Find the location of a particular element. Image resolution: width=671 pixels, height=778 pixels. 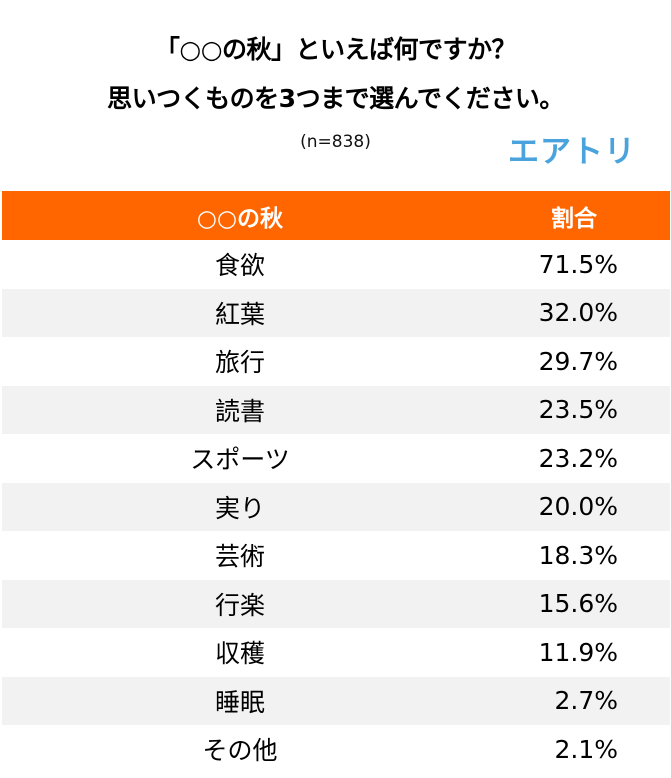

row-label: 収穫 is located at coordinates (239, 654).